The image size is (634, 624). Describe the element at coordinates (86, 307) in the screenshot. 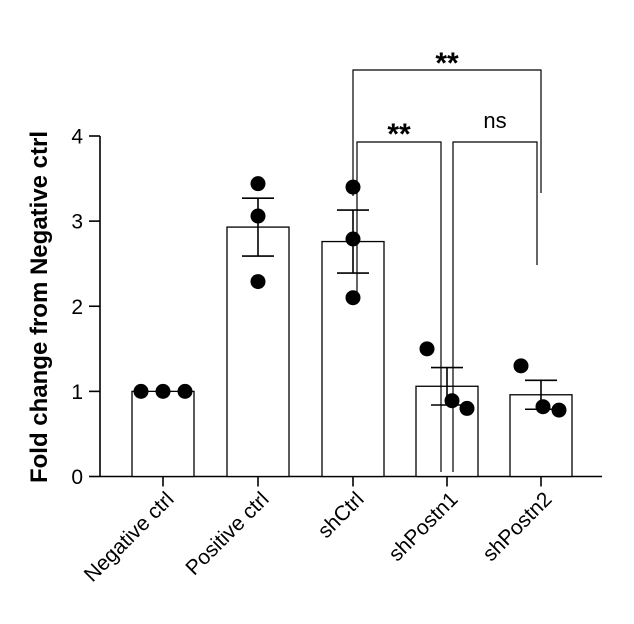

I see `y-axis: 0 1 2 3 4` at that location.